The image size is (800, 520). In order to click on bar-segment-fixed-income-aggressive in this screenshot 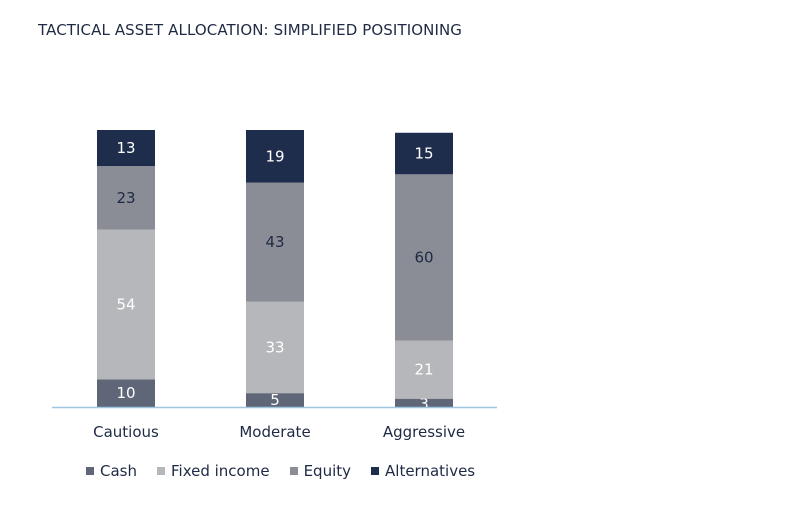, I will do `click(424, 369)`.